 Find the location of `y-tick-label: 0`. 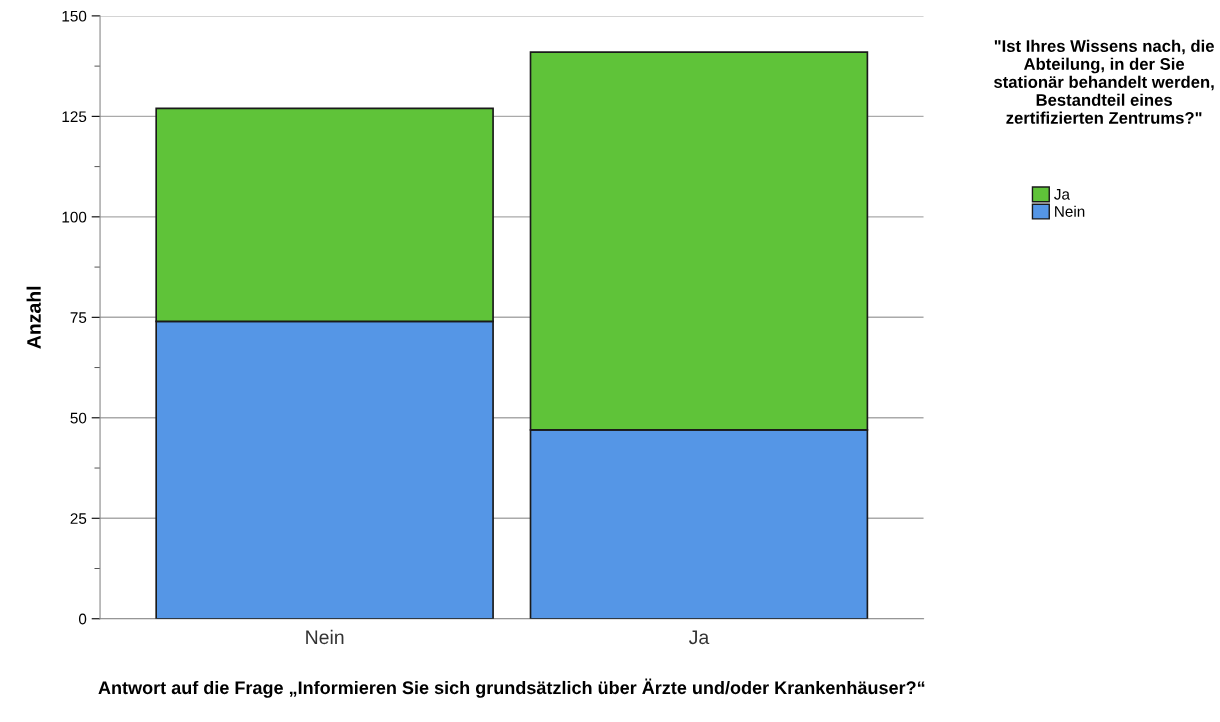

y-tick-label: 0 is located at coordinates (82, 619).